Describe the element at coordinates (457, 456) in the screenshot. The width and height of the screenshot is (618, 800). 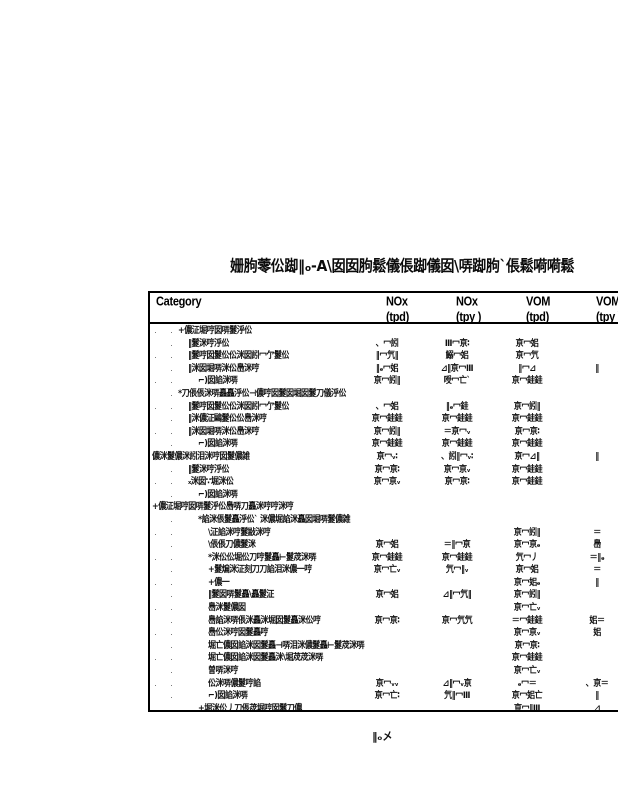
I see `cell-nox-tpy: 、訠‖冖ᵥ∶` at that location.